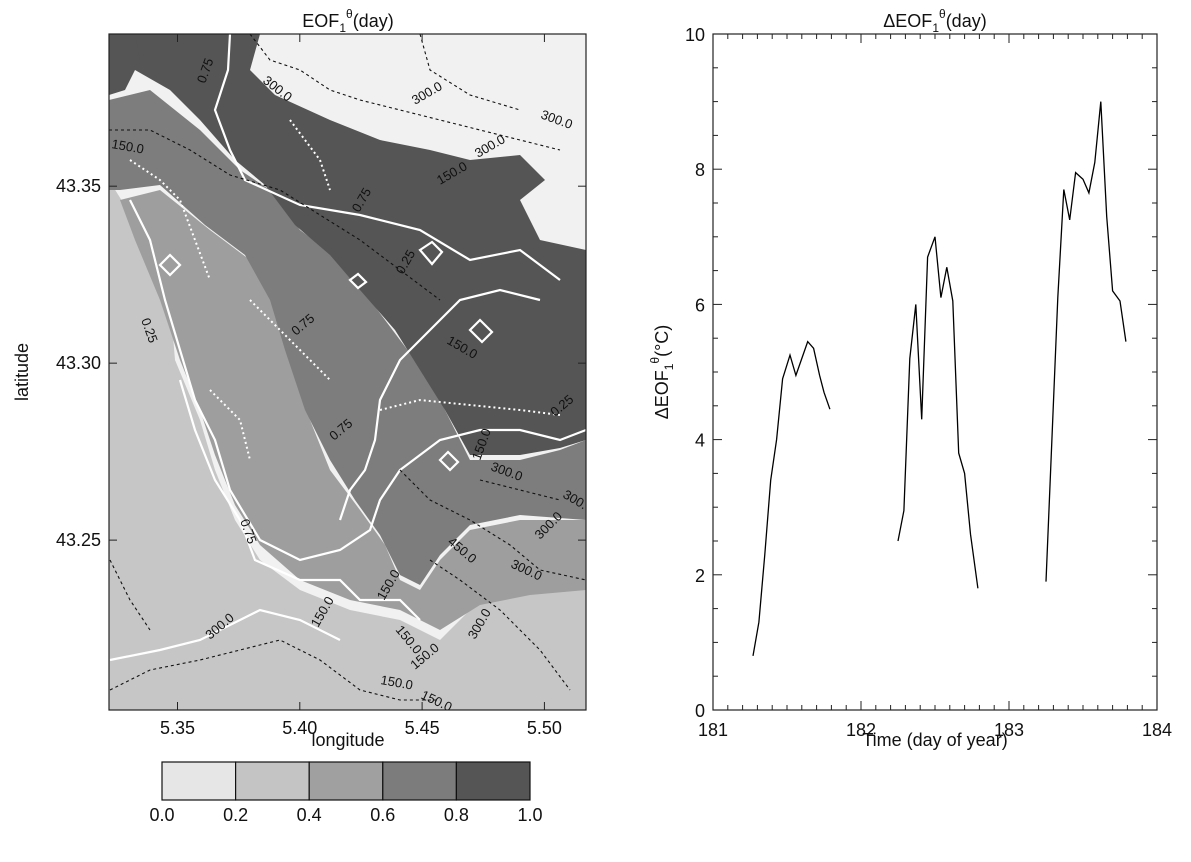 Image resolution: width=1191 pixels, height=862 pixels. I want to click on map-xtick-label: 5.50, so click(544, 728).